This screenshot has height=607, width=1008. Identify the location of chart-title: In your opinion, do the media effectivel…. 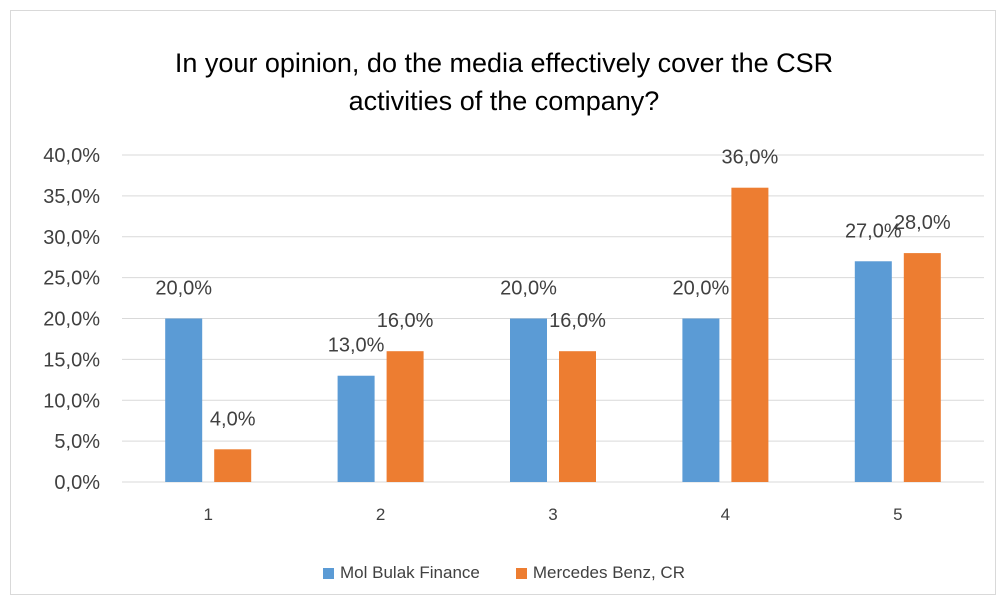
(504, 82).